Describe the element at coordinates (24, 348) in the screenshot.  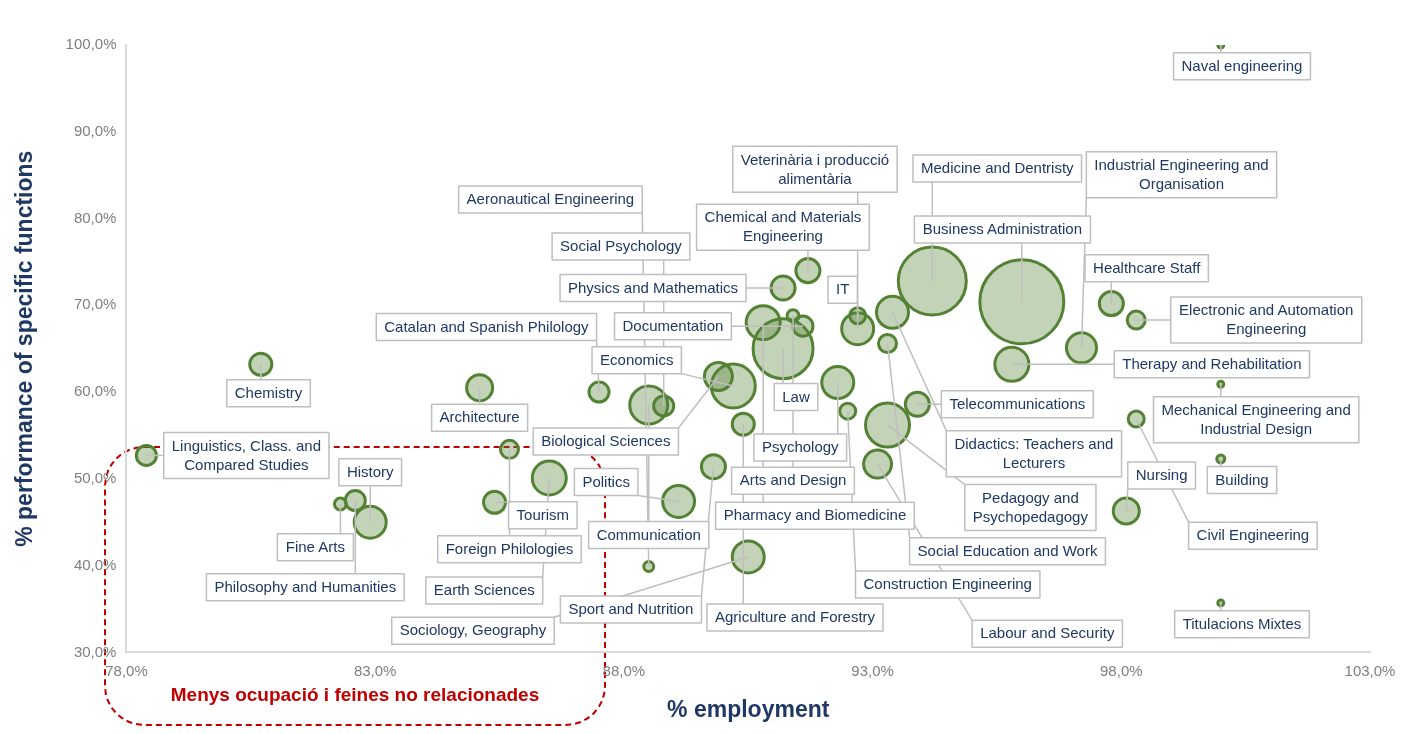
I see `y-axis-title: % performance of specific functions` at that location.